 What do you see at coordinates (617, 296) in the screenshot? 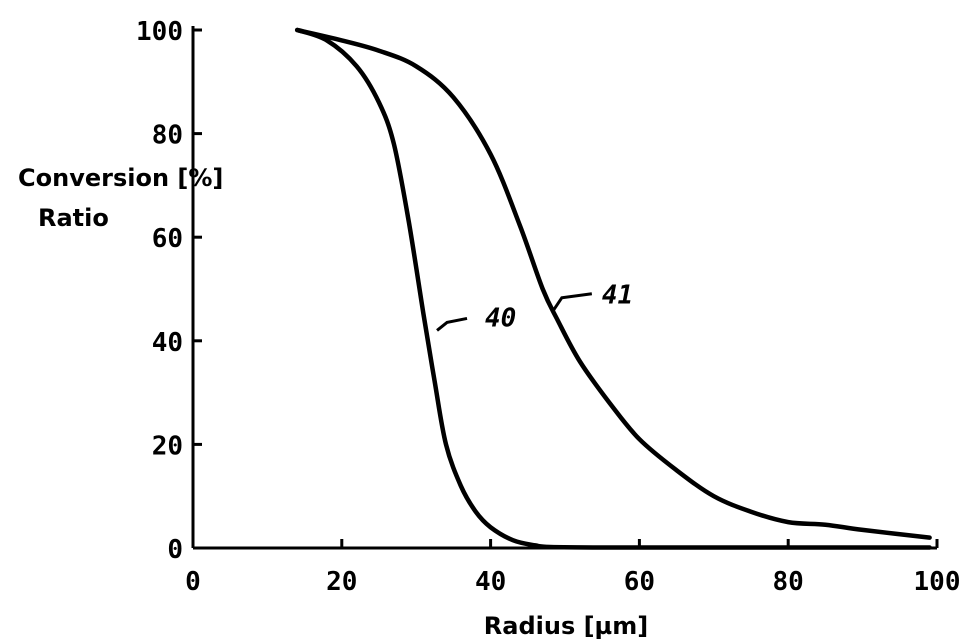
I see `series-41-label: 41` at bounding box center [617, 296].